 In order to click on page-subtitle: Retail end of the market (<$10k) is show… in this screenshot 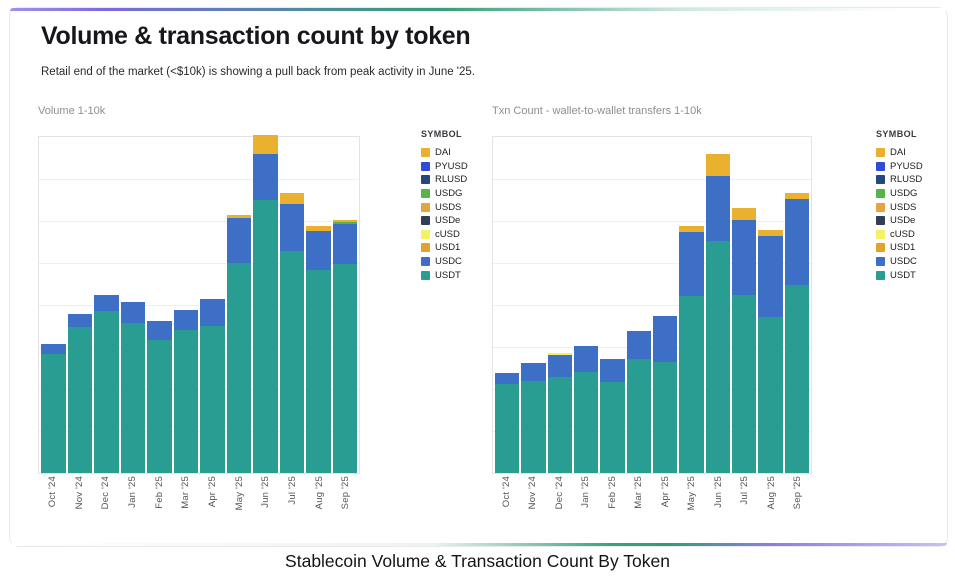, I will do `click(258, 72)`.